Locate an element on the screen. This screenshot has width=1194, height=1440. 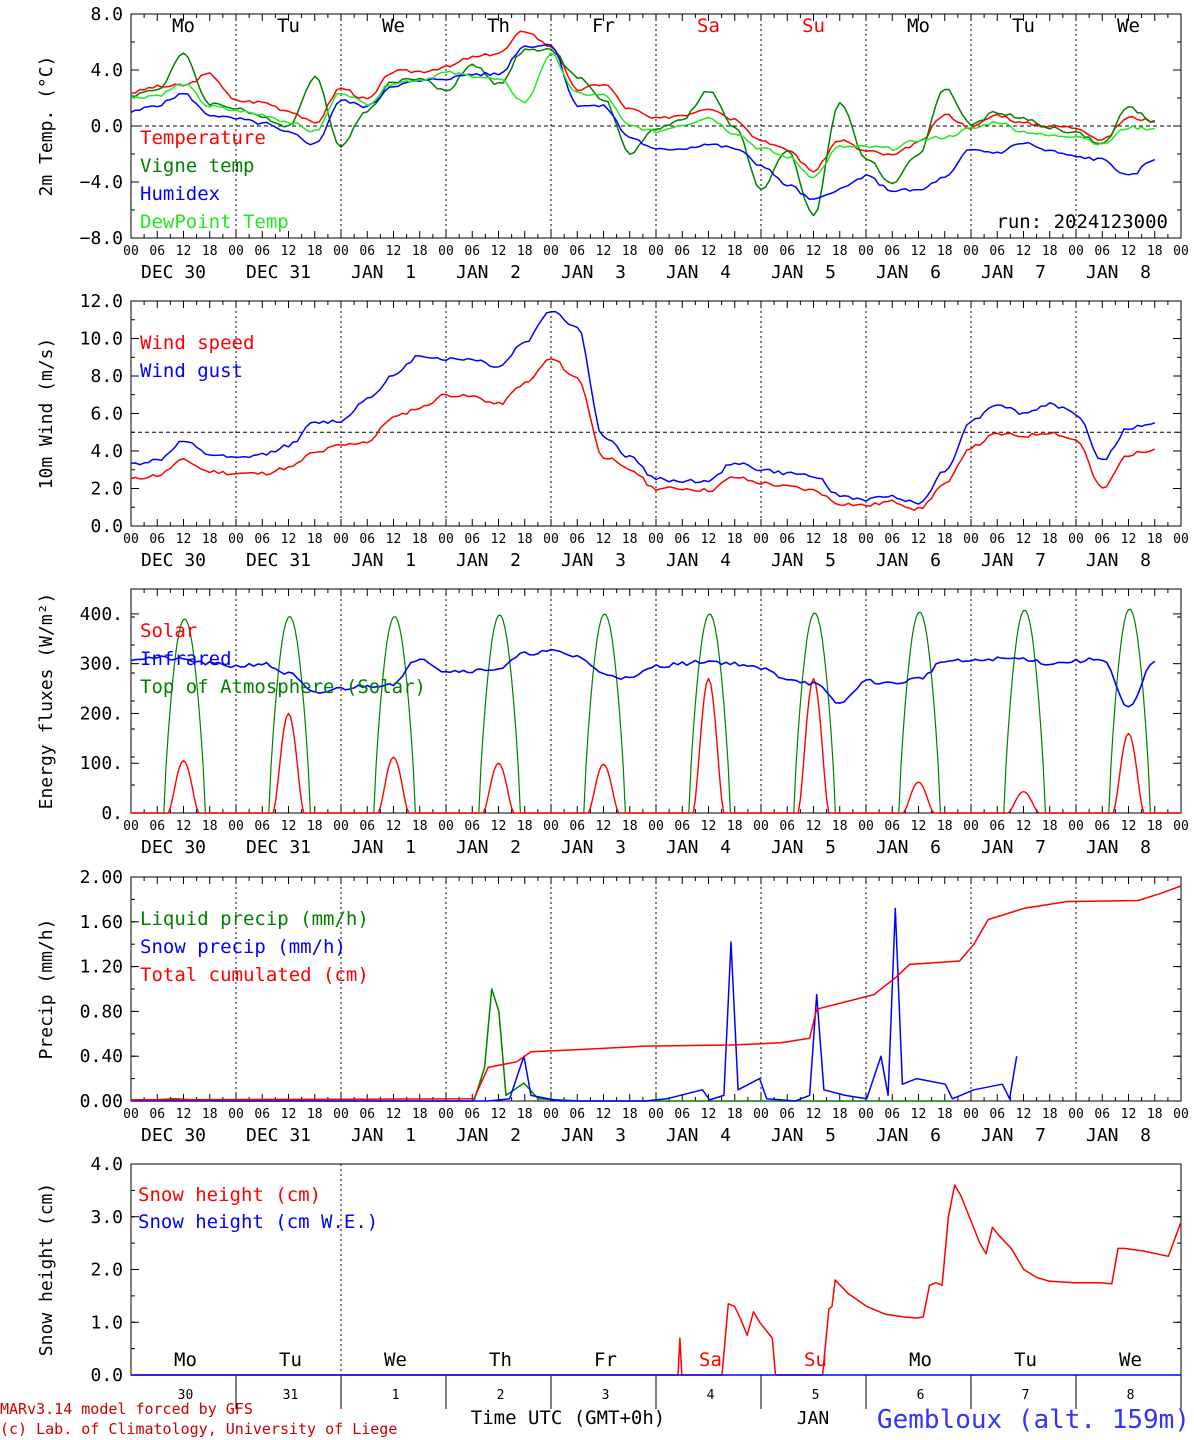
y-tick-label: 2.00 is located at coordinates (101, 877).